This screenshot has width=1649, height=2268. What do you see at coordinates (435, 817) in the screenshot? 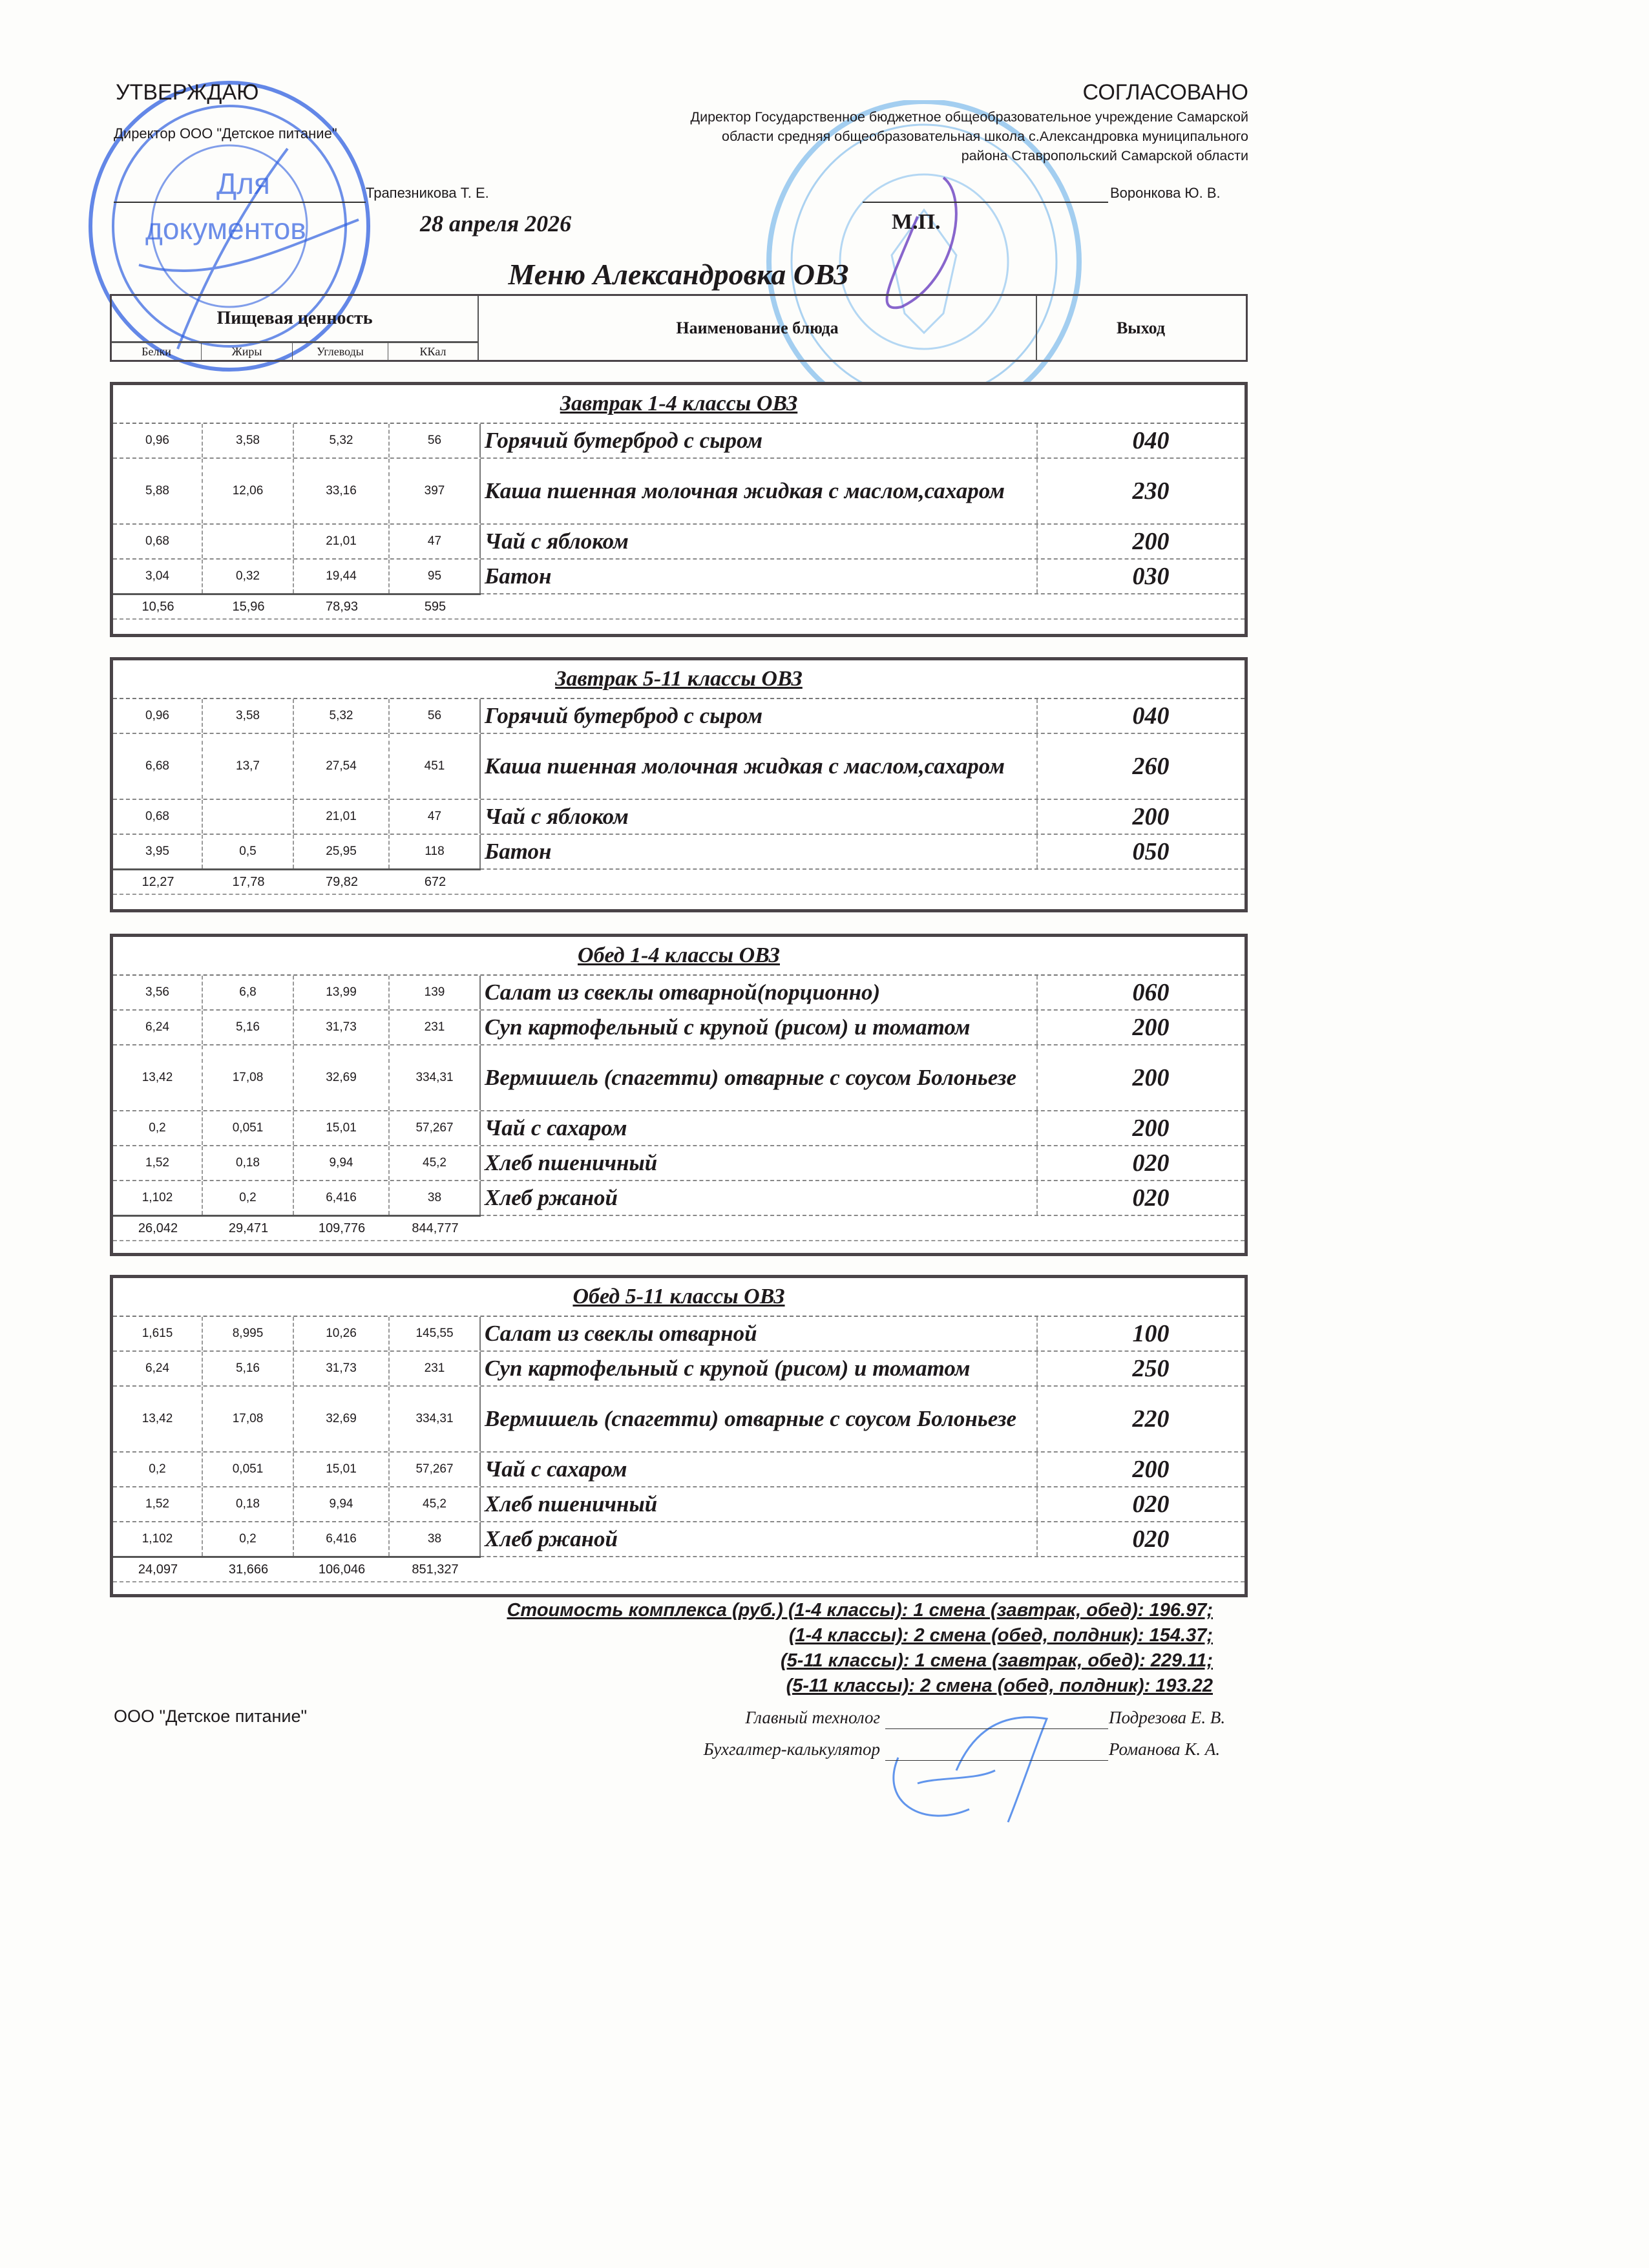
I see `kcal-cell: 47` at bounding box center [435, 817].